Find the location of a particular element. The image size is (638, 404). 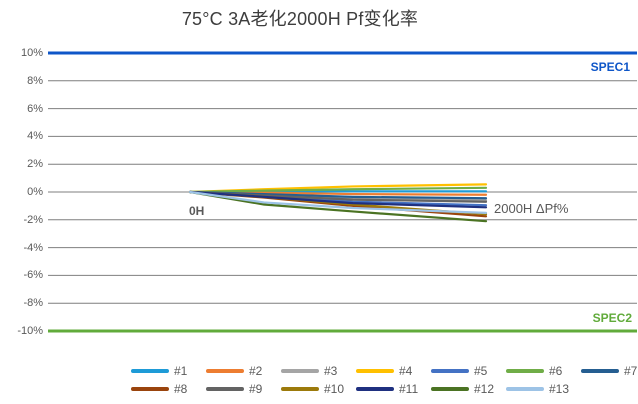

legend-item-num8: #8 is located at coordinates (168, 389).